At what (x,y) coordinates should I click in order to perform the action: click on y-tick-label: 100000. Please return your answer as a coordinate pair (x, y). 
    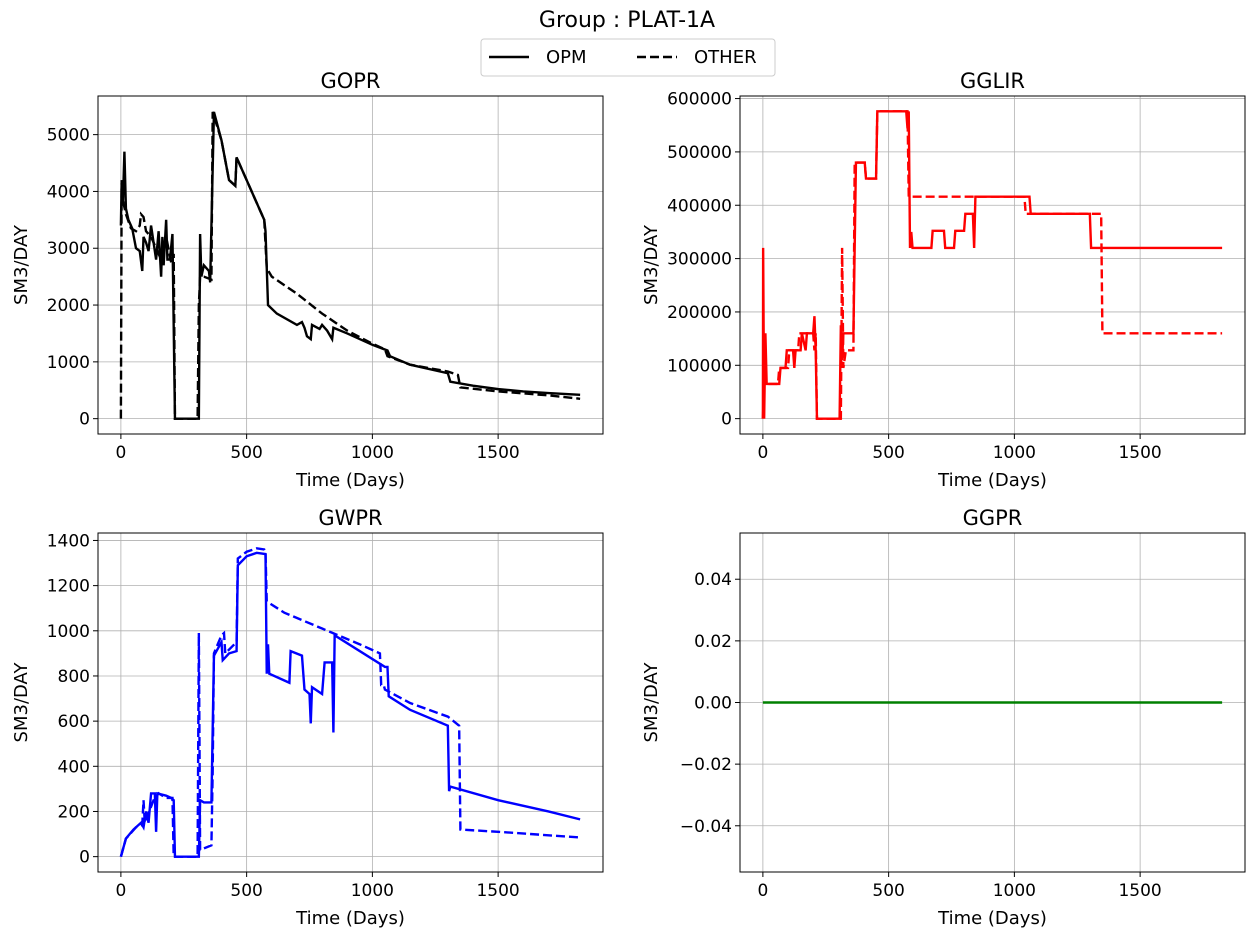
    Looking at the image, I should click on (699, 366).